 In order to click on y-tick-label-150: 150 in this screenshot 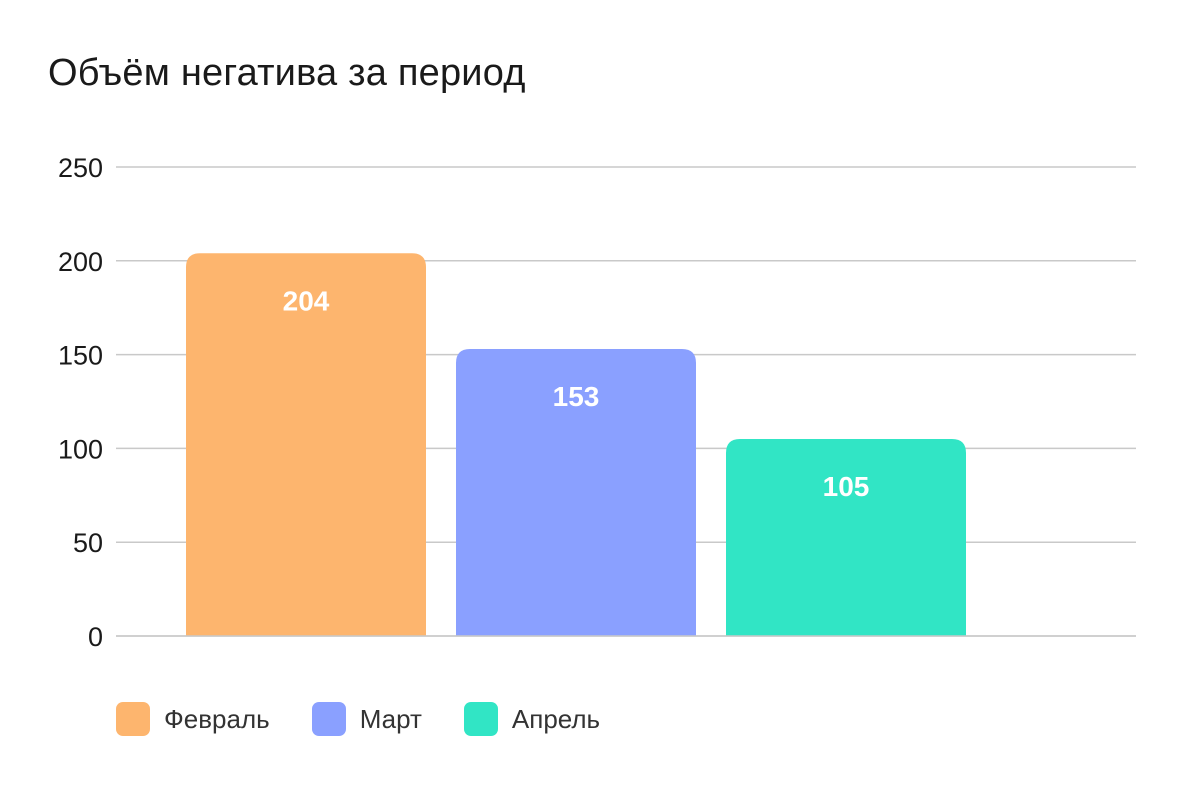, I will do `click(80, 356)`.